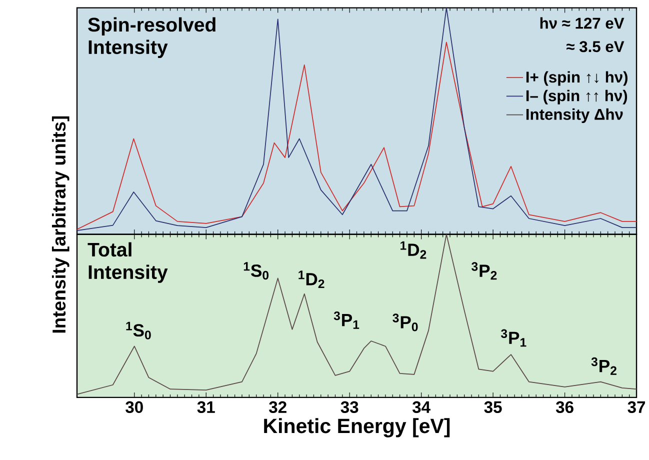  What do you see at coordinates (206, 407) in the screenshot?
I see `x-tick-label: 31` at bounding box center [206, 407].